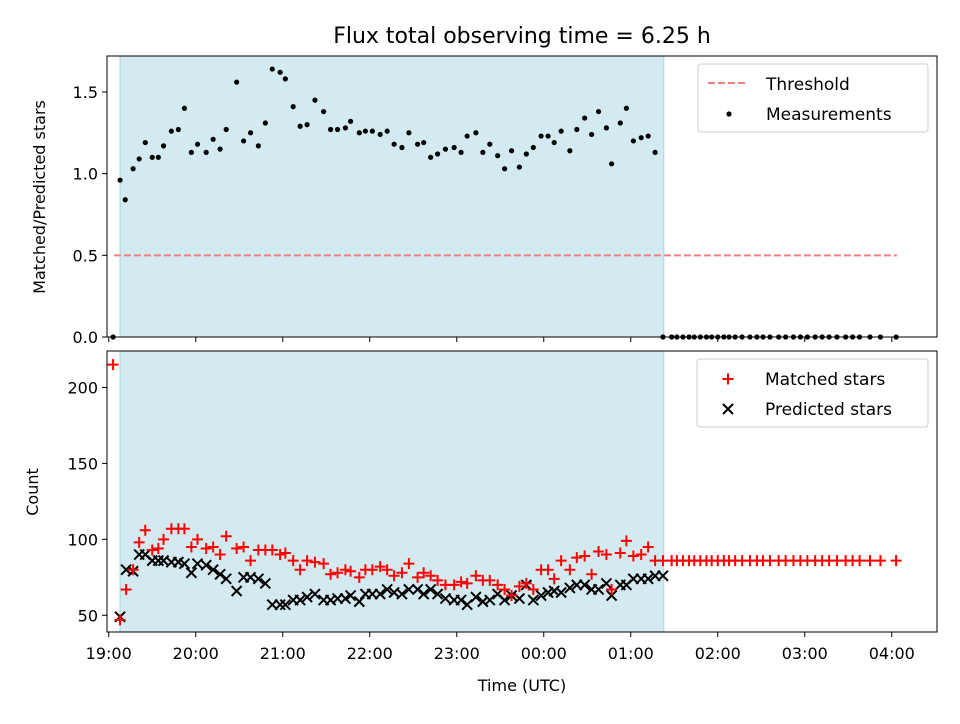  Describe the element at coordinates (825, 380) in the screenshot. I see `legend-label: Matched stars` at that location.